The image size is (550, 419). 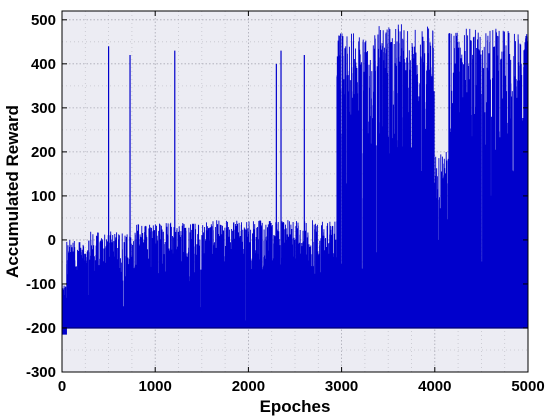 What do you see at coordinates (341, 386) in the screenshot?
I see `x-tick-label: 3000` at bounding box center [341, 386].